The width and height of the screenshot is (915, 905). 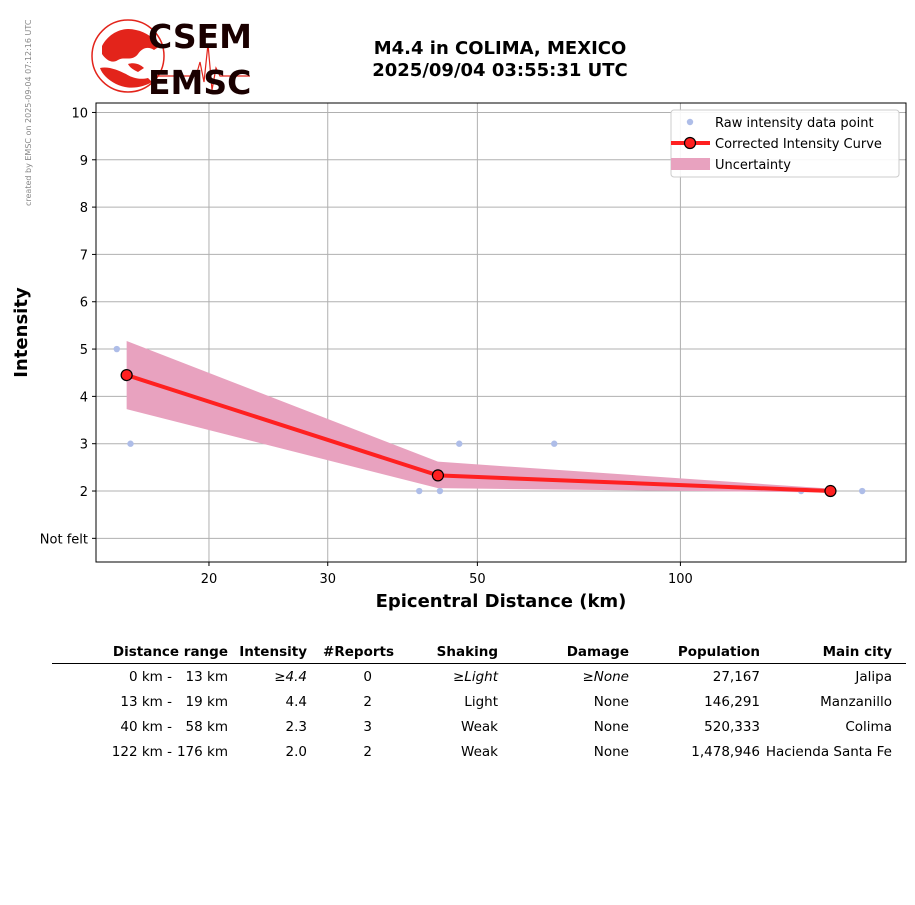 I want to click on y-tick-label: 7, so click(x=84, y=255).